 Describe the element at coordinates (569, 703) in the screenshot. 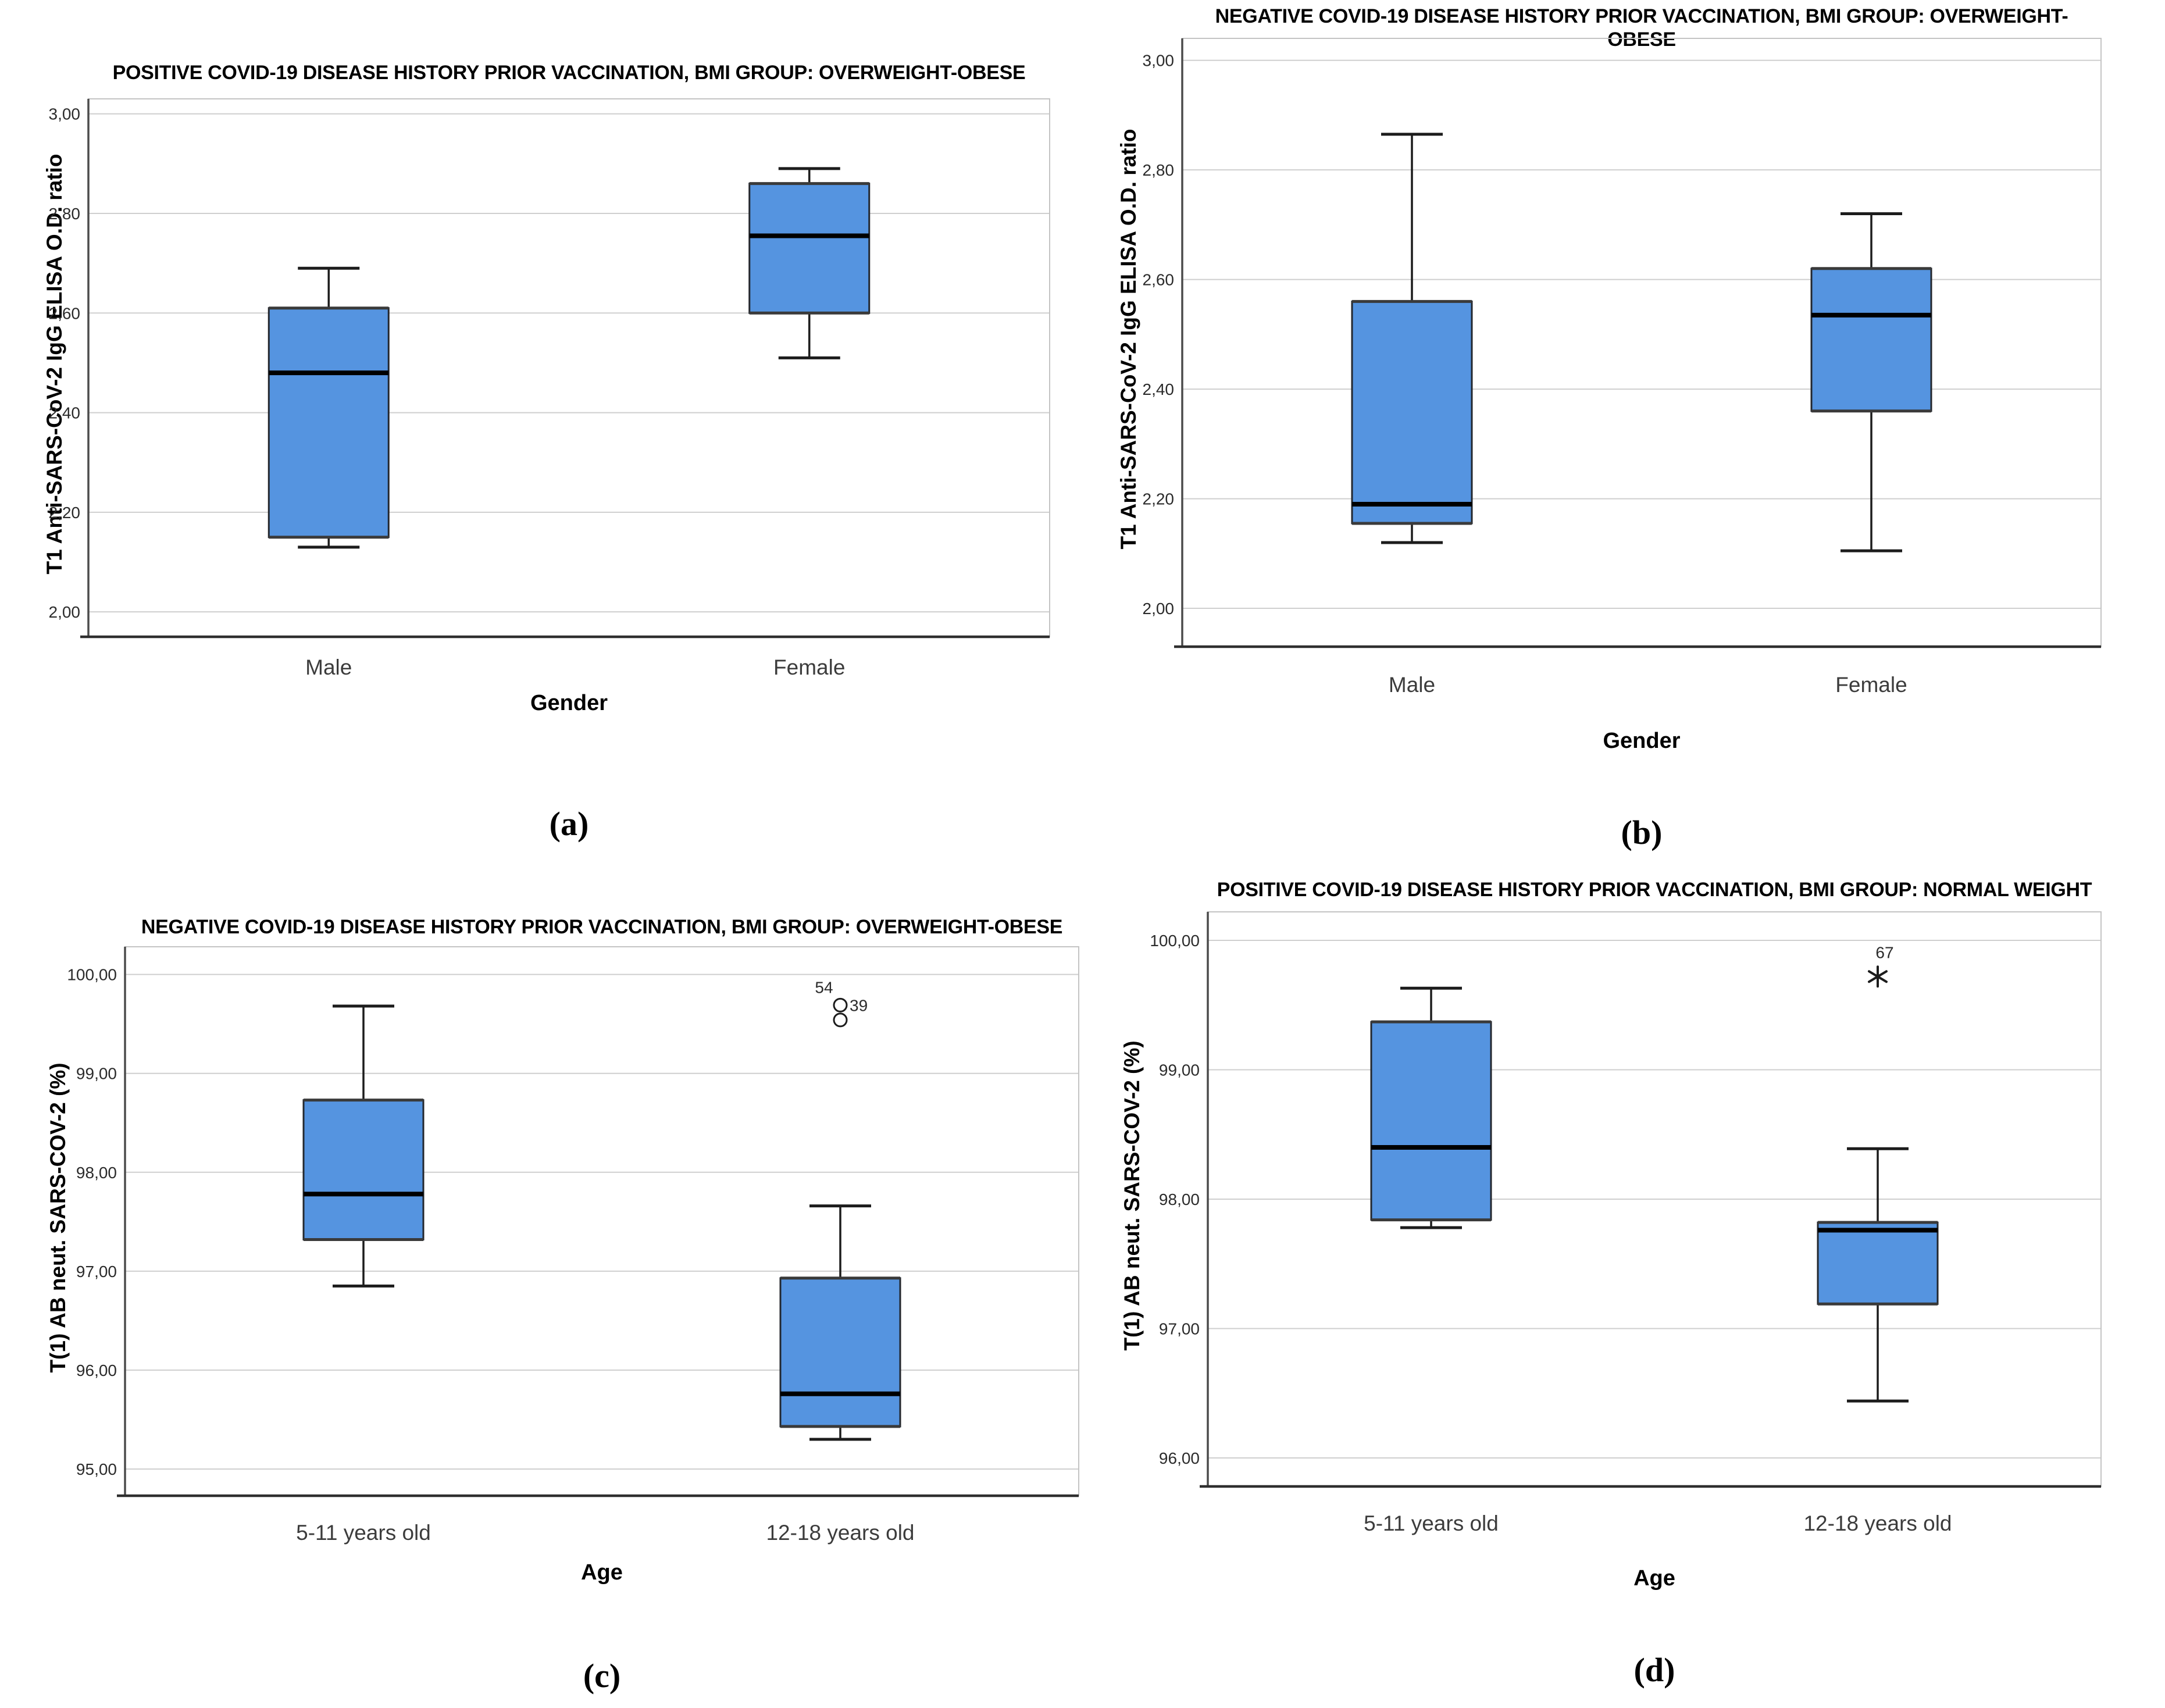

I see `x-axis-title-a: Gender` at that location.